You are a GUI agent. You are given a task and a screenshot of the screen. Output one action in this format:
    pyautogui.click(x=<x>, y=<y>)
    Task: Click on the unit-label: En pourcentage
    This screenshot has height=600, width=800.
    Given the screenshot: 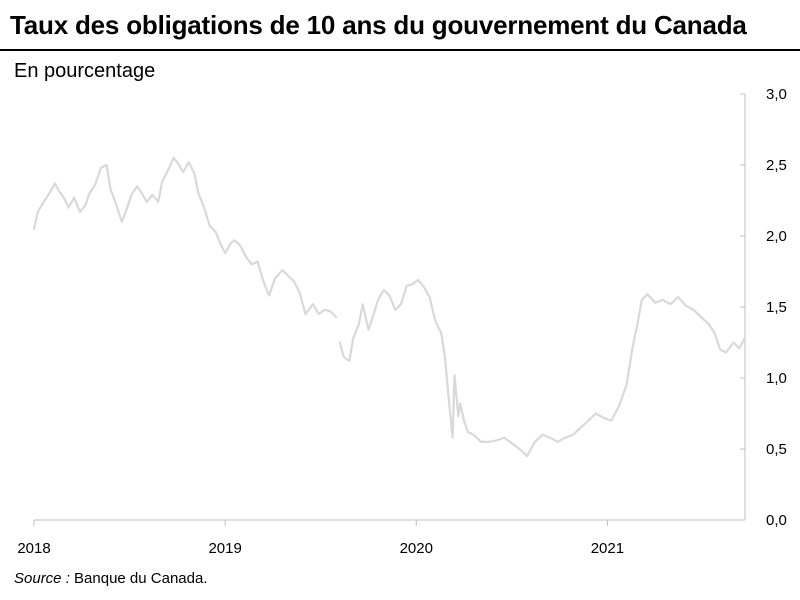 What is the action you would take?
    pyautogui.click(x=85, y=71)
    